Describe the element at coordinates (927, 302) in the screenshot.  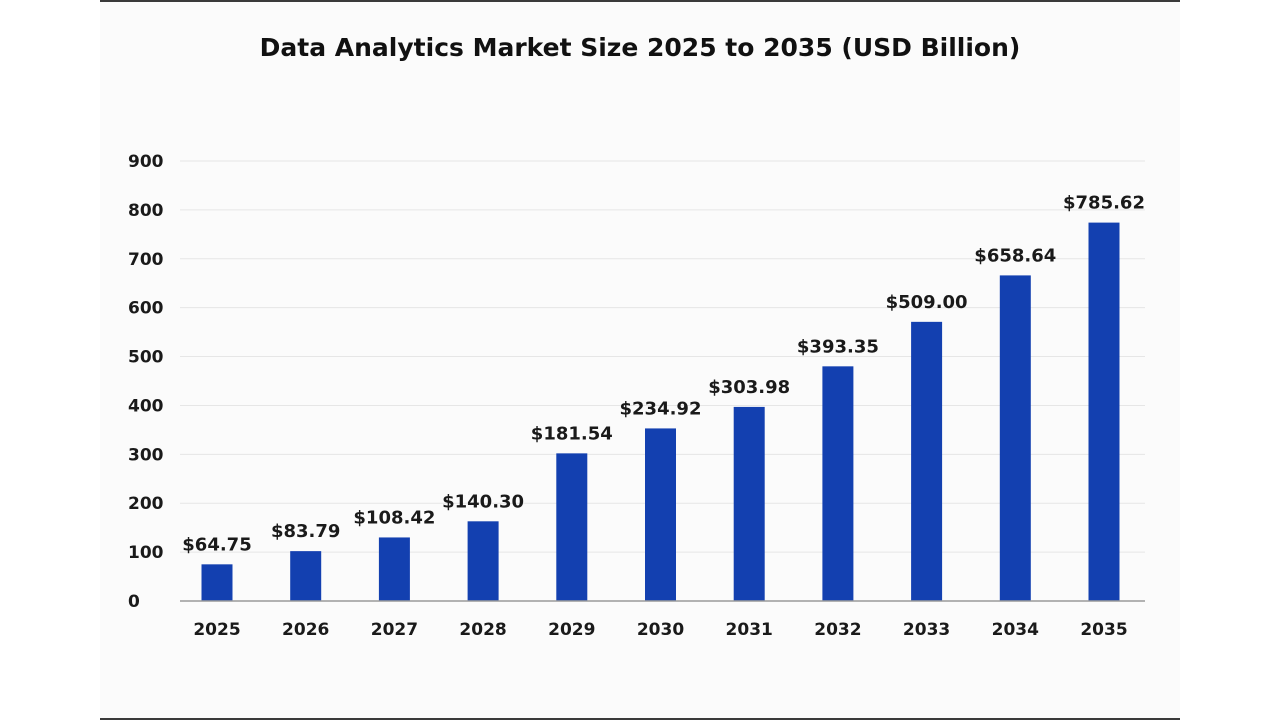
I see `data-label-2033: $509.00` at that location.